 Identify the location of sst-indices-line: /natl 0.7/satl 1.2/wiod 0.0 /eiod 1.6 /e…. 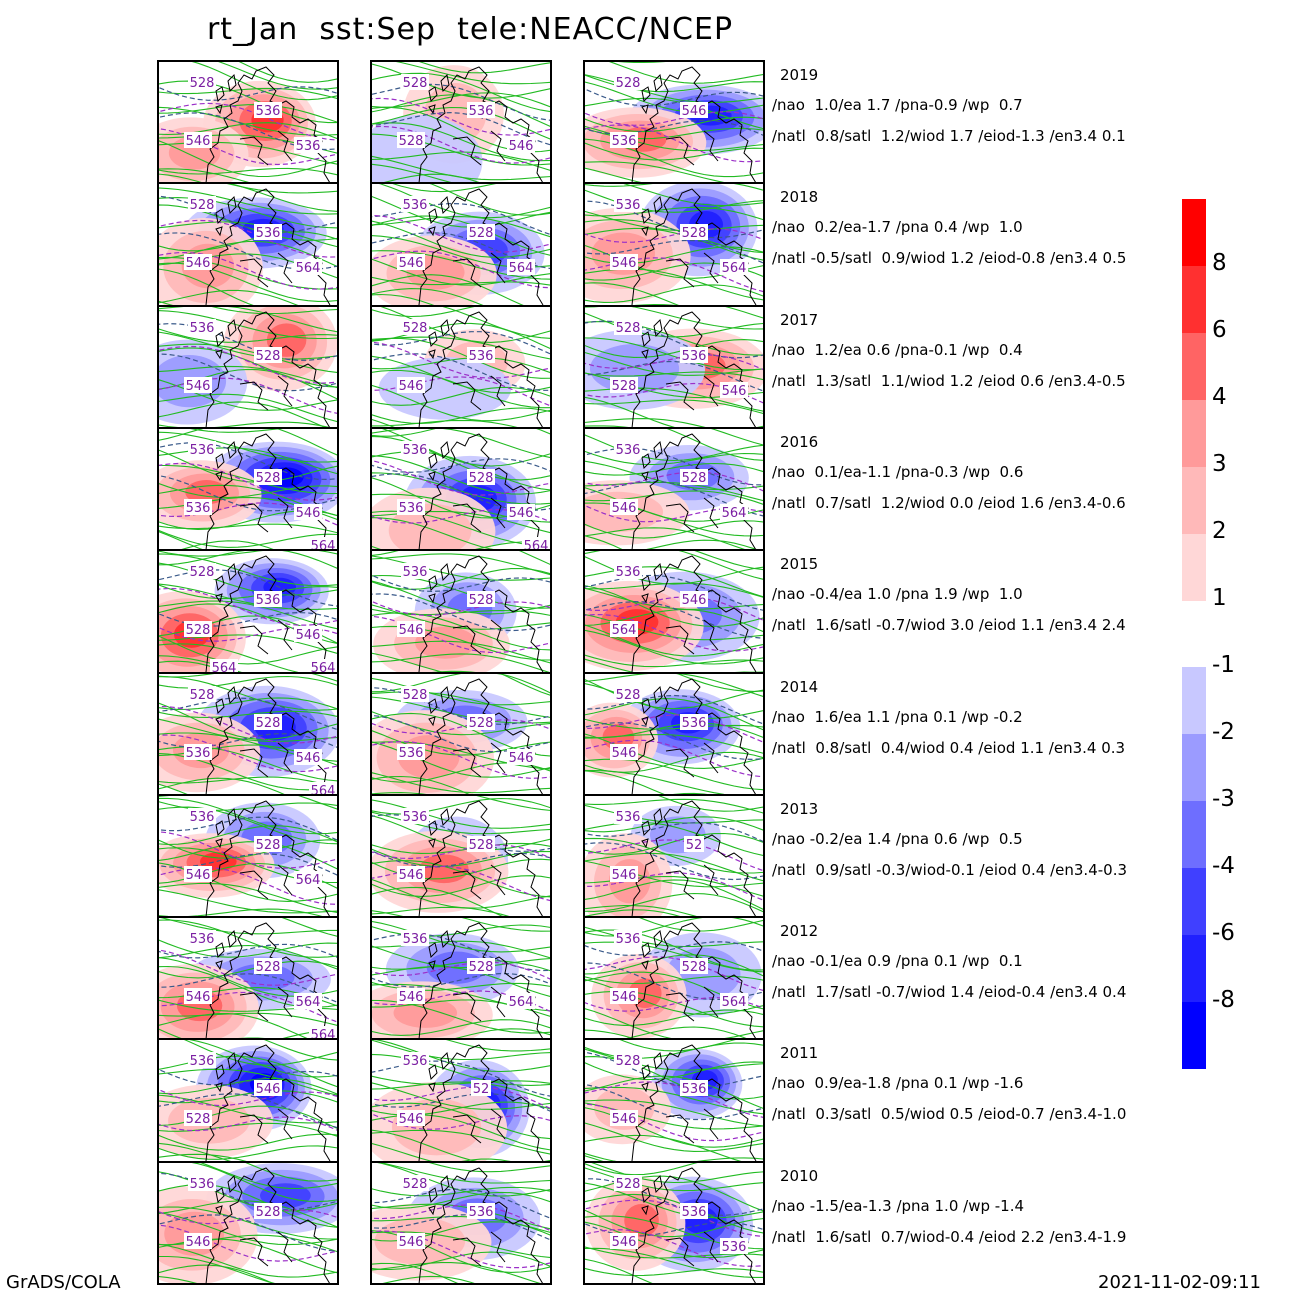
(949, 502).